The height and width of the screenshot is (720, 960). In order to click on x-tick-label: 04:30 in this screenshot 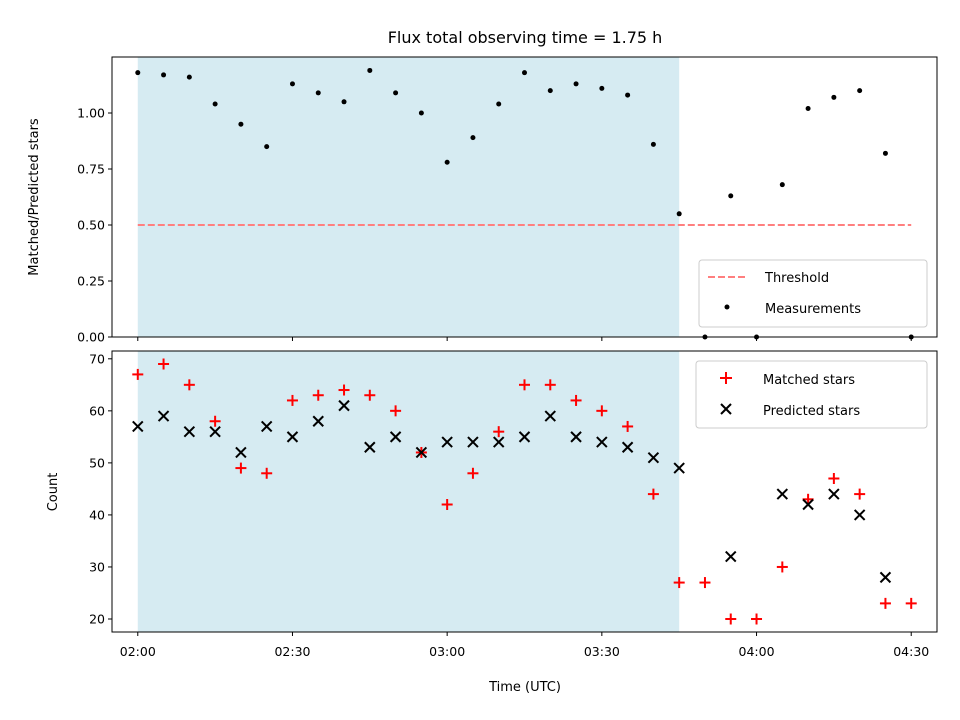, I will do `click(911, 651)`.